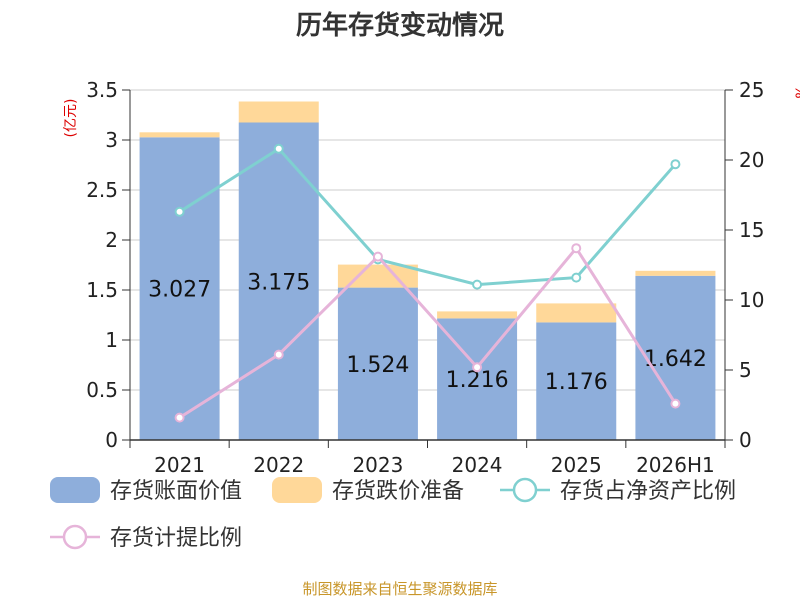 The image size is (800, 600). Describe the element at coordinates (399, 589) in the screenshot. I see `source-note: 制图数据来自恒生聚源数据库` at that location.